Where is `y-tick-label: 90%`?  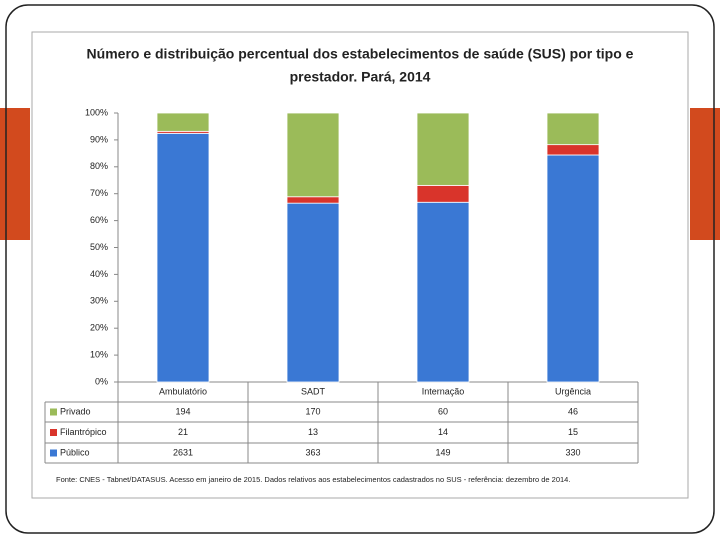 y-tick-label: 90% is located at coordinates (99, 139).